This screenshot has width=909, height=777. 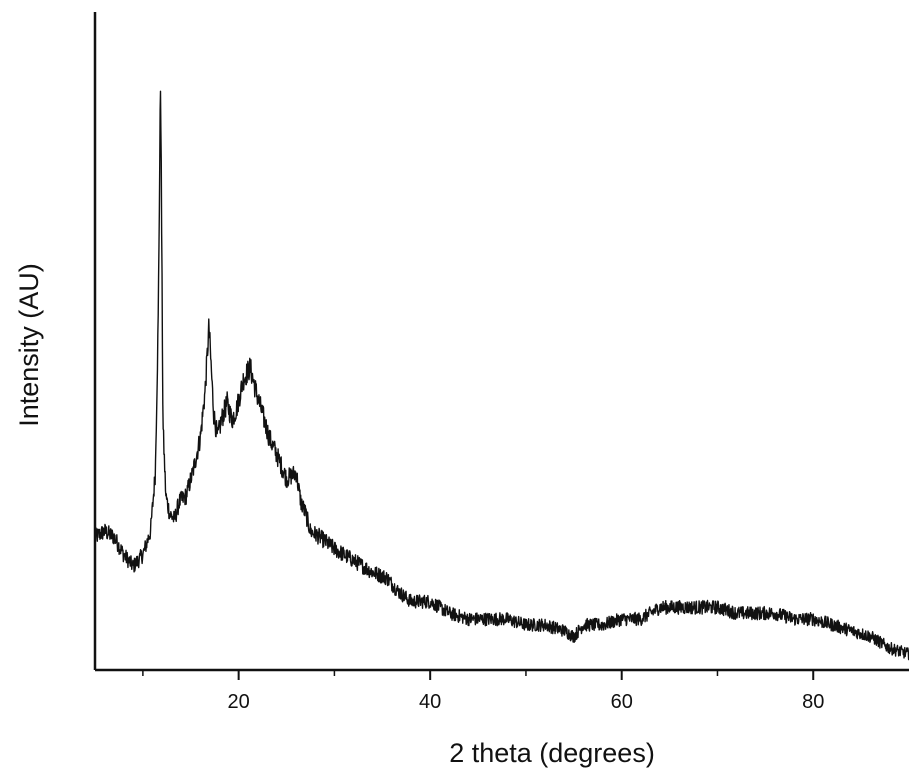 What do you see at coordinates (239, 702) in the screenshot?
I see `x-tick-label: 20` at bounding box center [239, 702].